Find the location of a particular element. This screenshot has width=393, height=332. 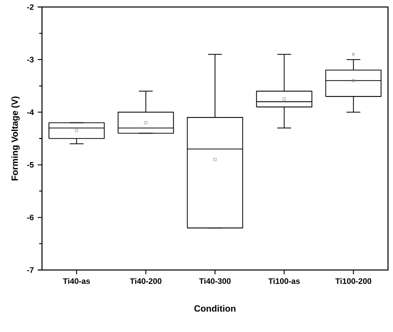

y-tick-label: -6 is located at coordinates (30, 217).